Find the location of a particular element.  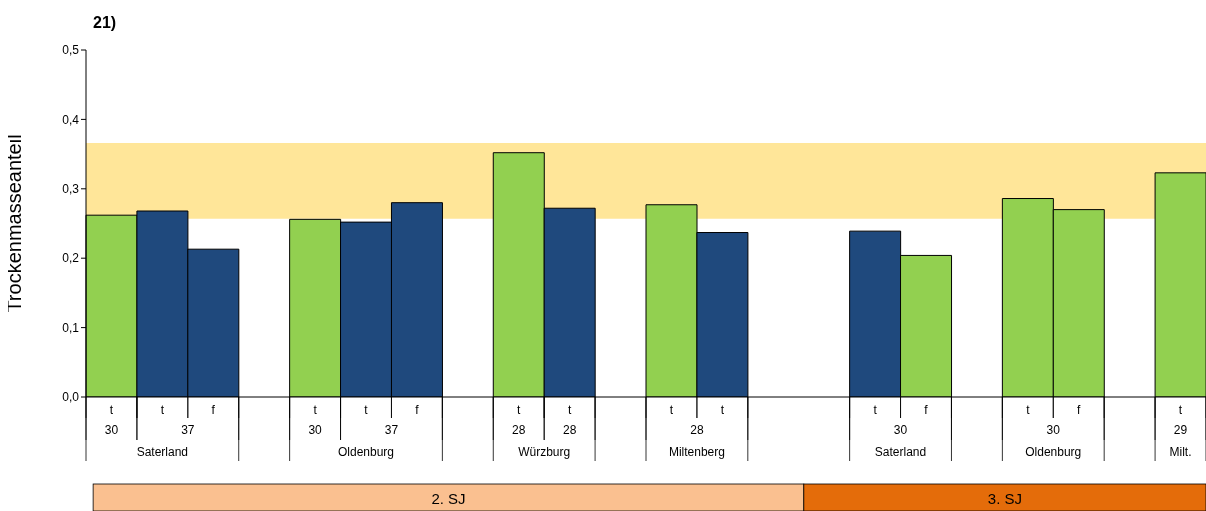

text: 3. SJ is located at coordinates (1004, 498).